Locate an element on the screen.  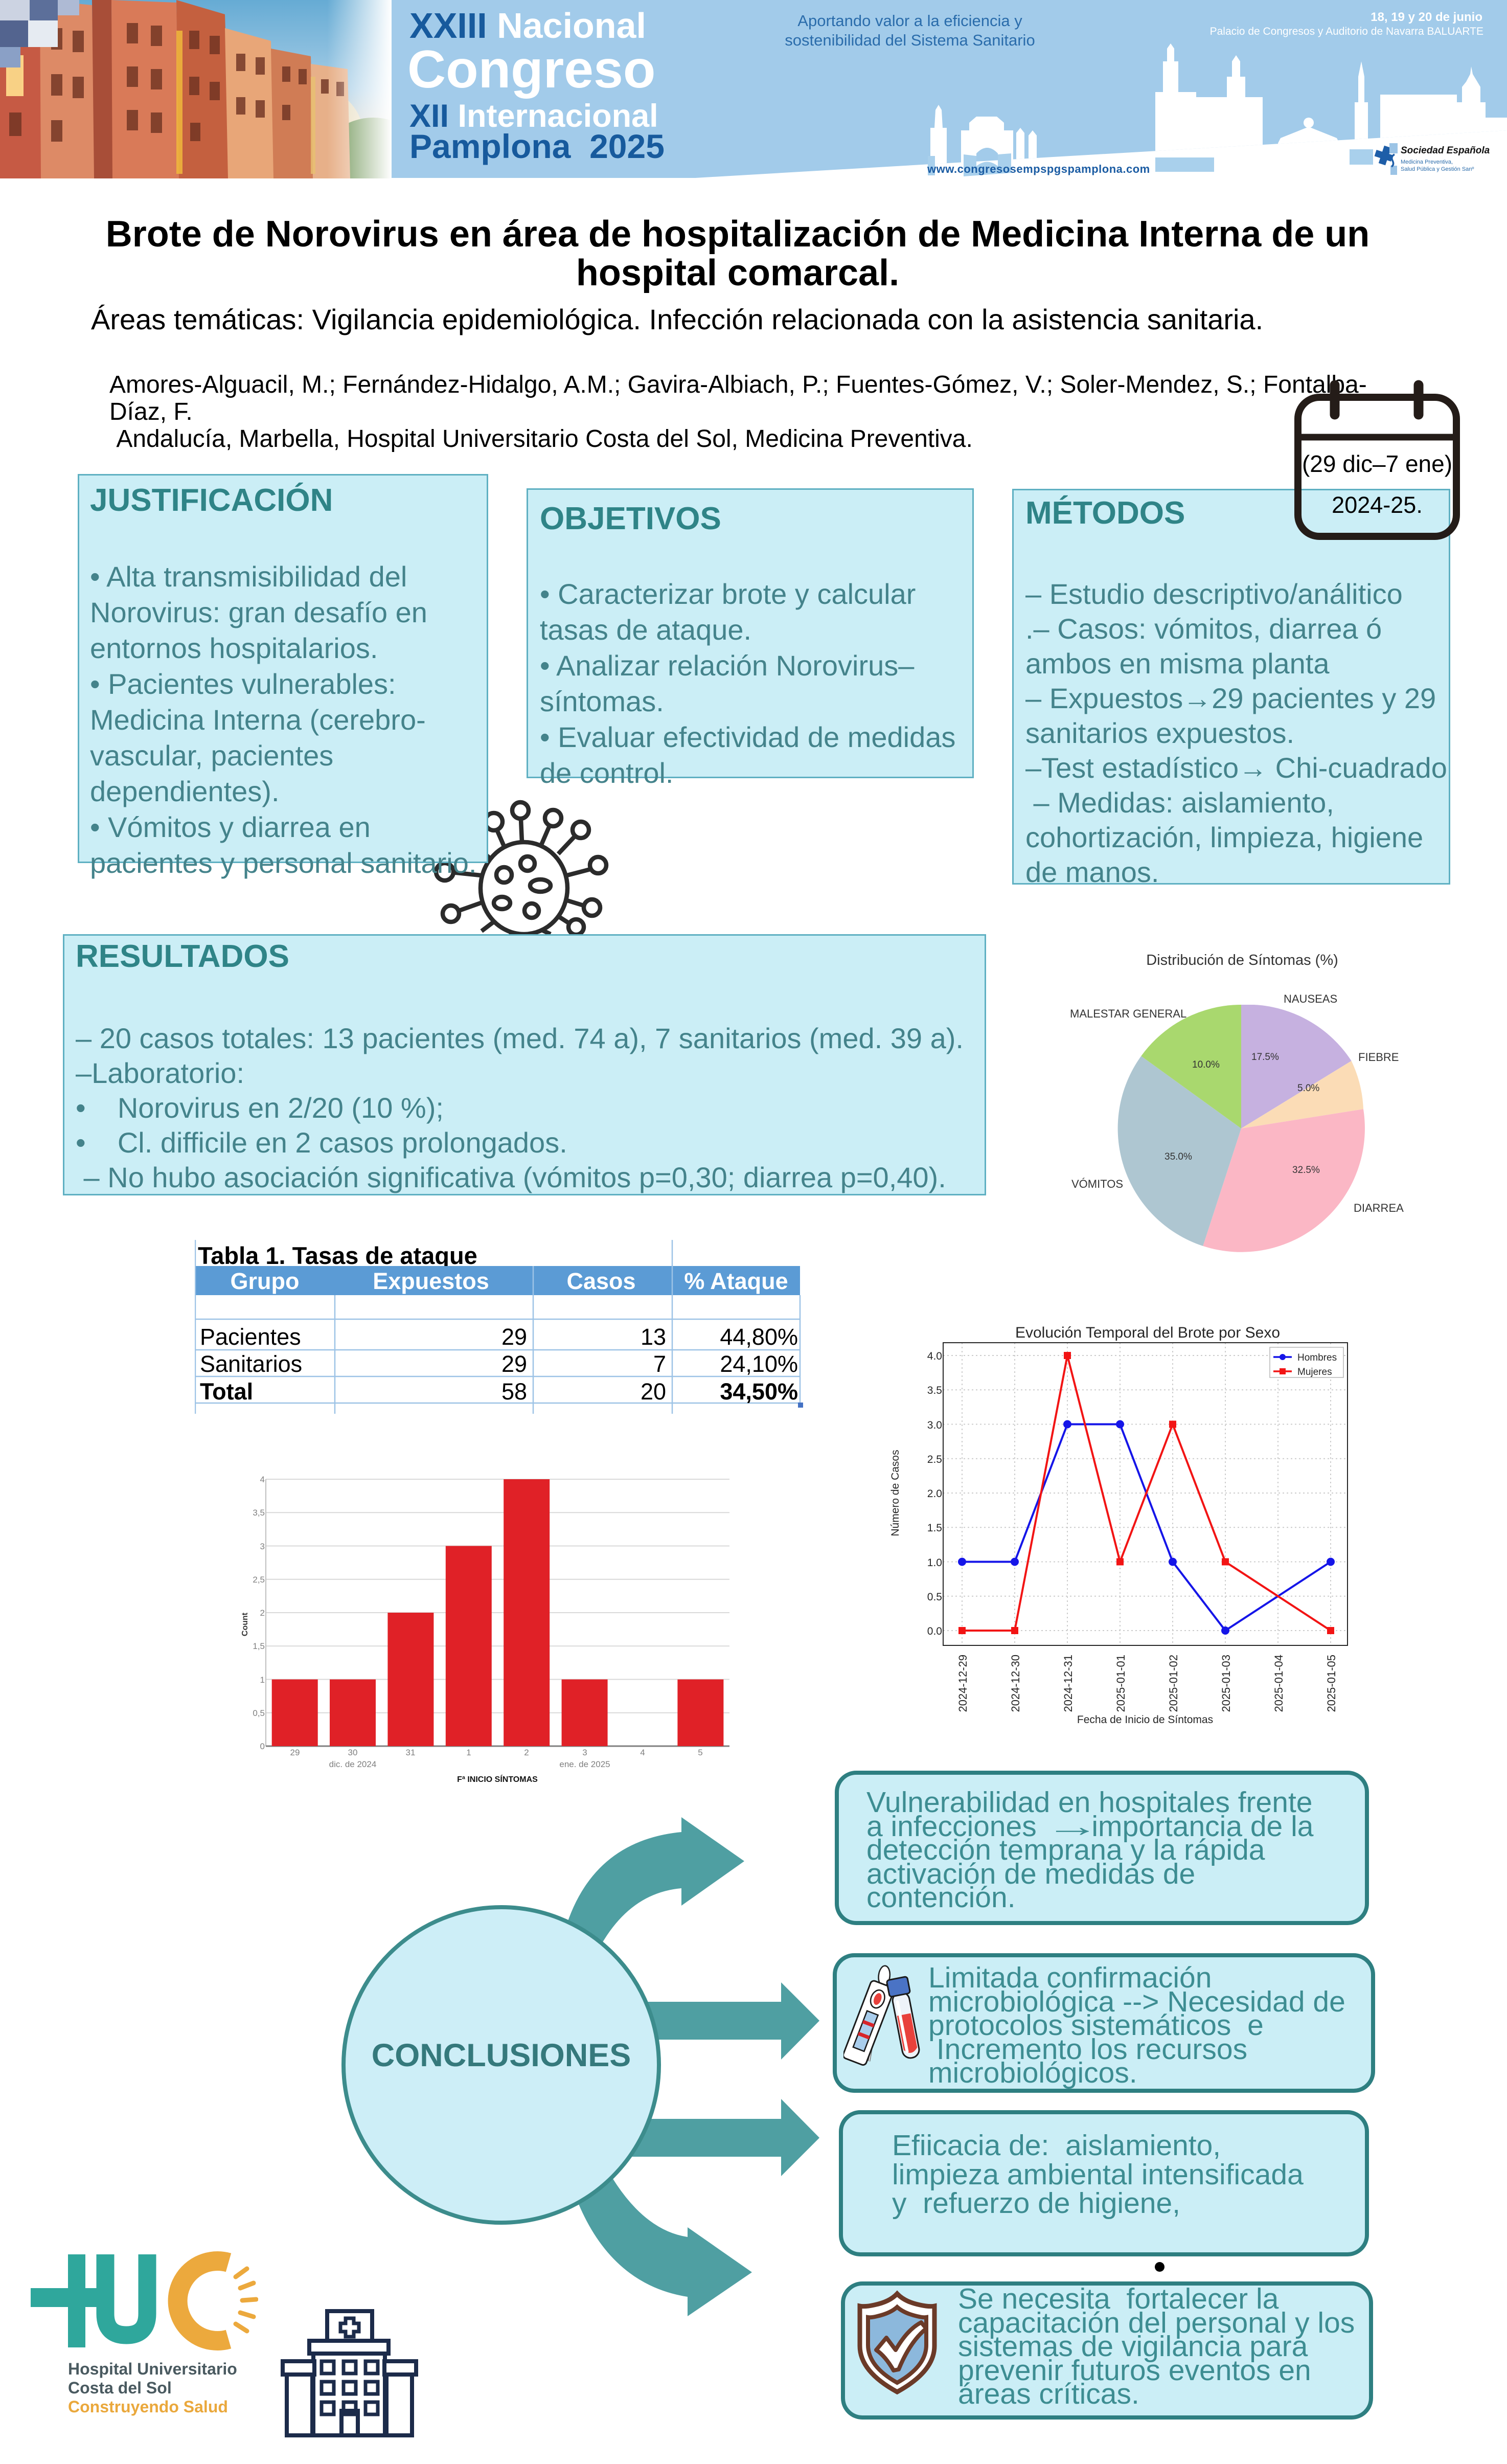
svg-text: Fª INICIO SÍNTOMAS is located at coordinates (497, 1779).